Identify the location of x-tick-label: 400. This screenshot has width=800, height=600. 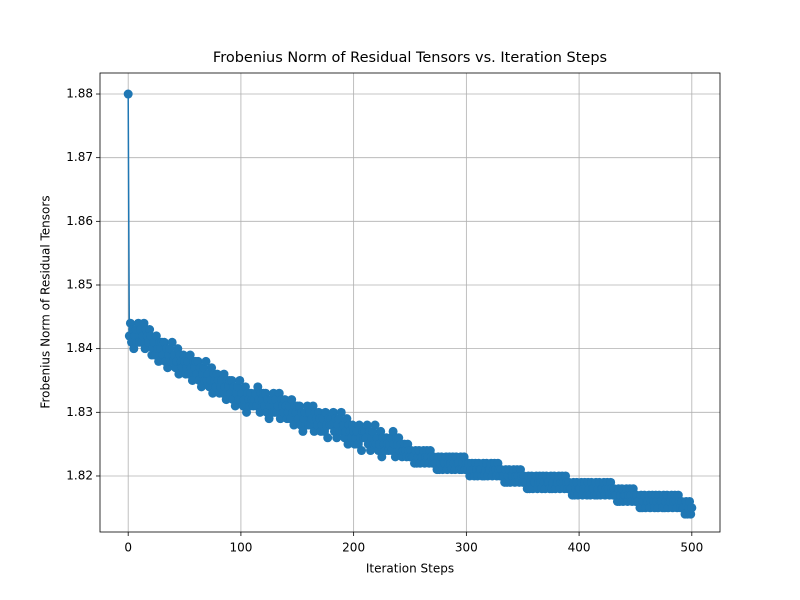
(579, 548).